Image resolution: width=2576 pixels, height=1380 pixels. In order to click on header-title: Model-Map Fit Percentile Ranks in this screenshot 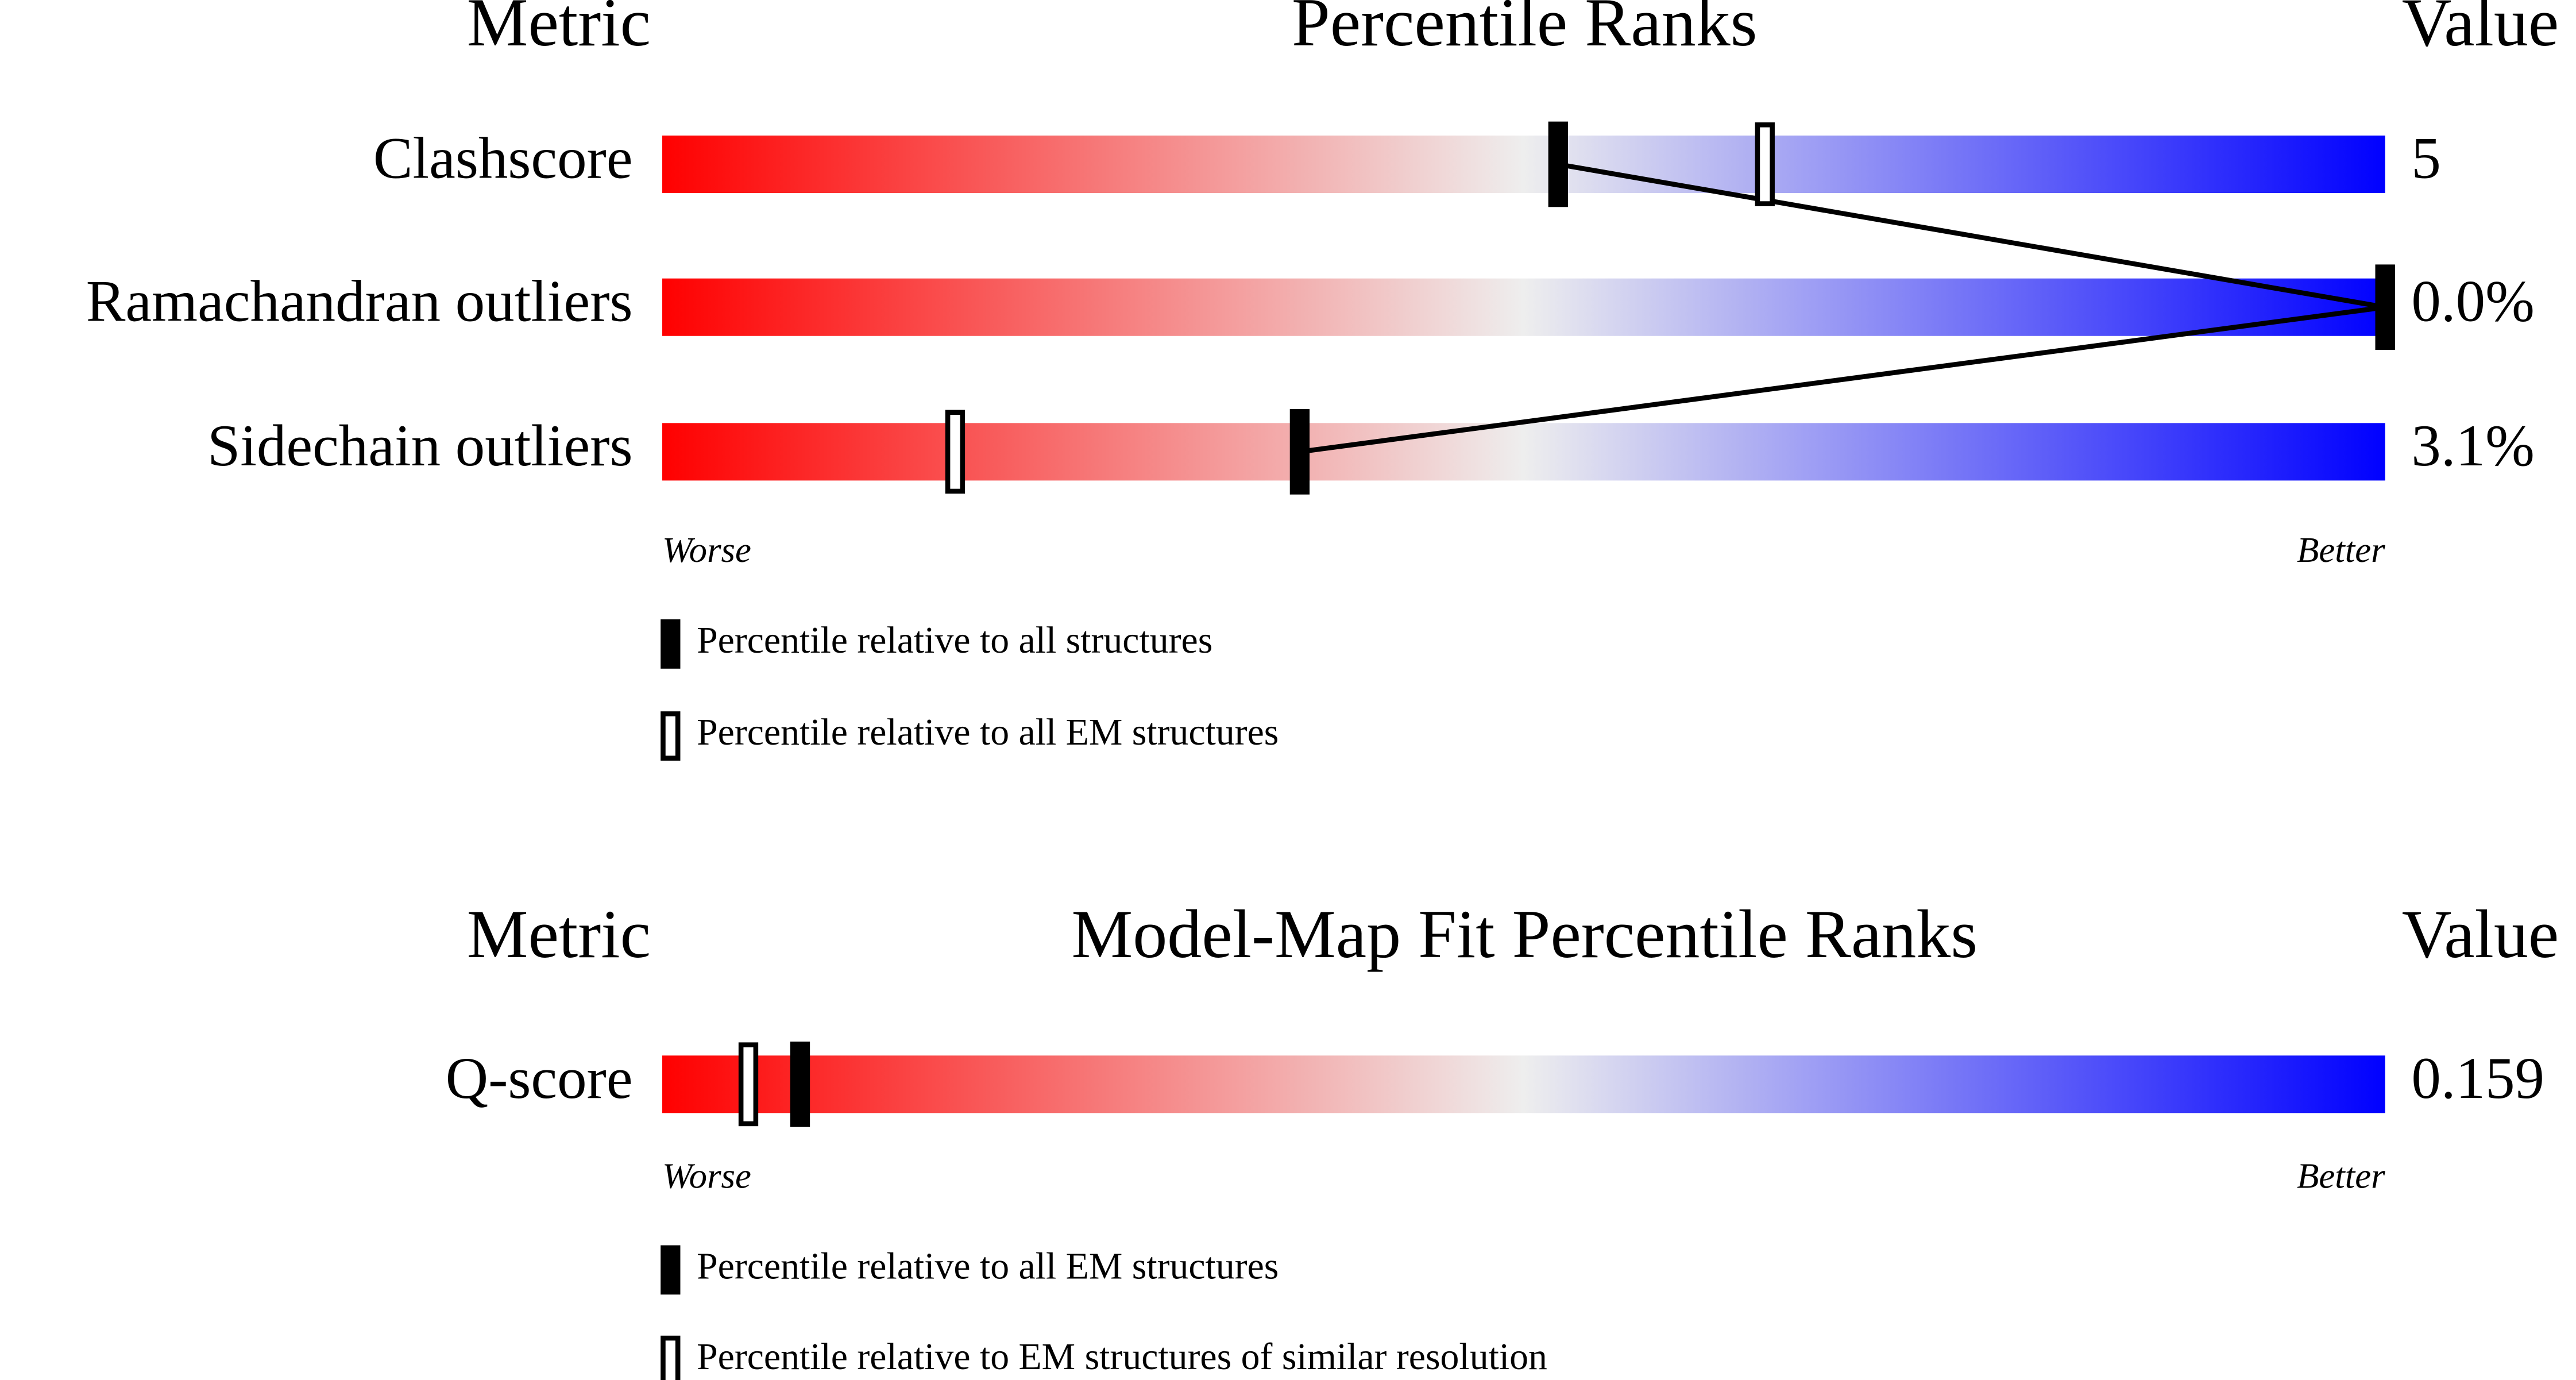, I will do `click(1524, 934)`.